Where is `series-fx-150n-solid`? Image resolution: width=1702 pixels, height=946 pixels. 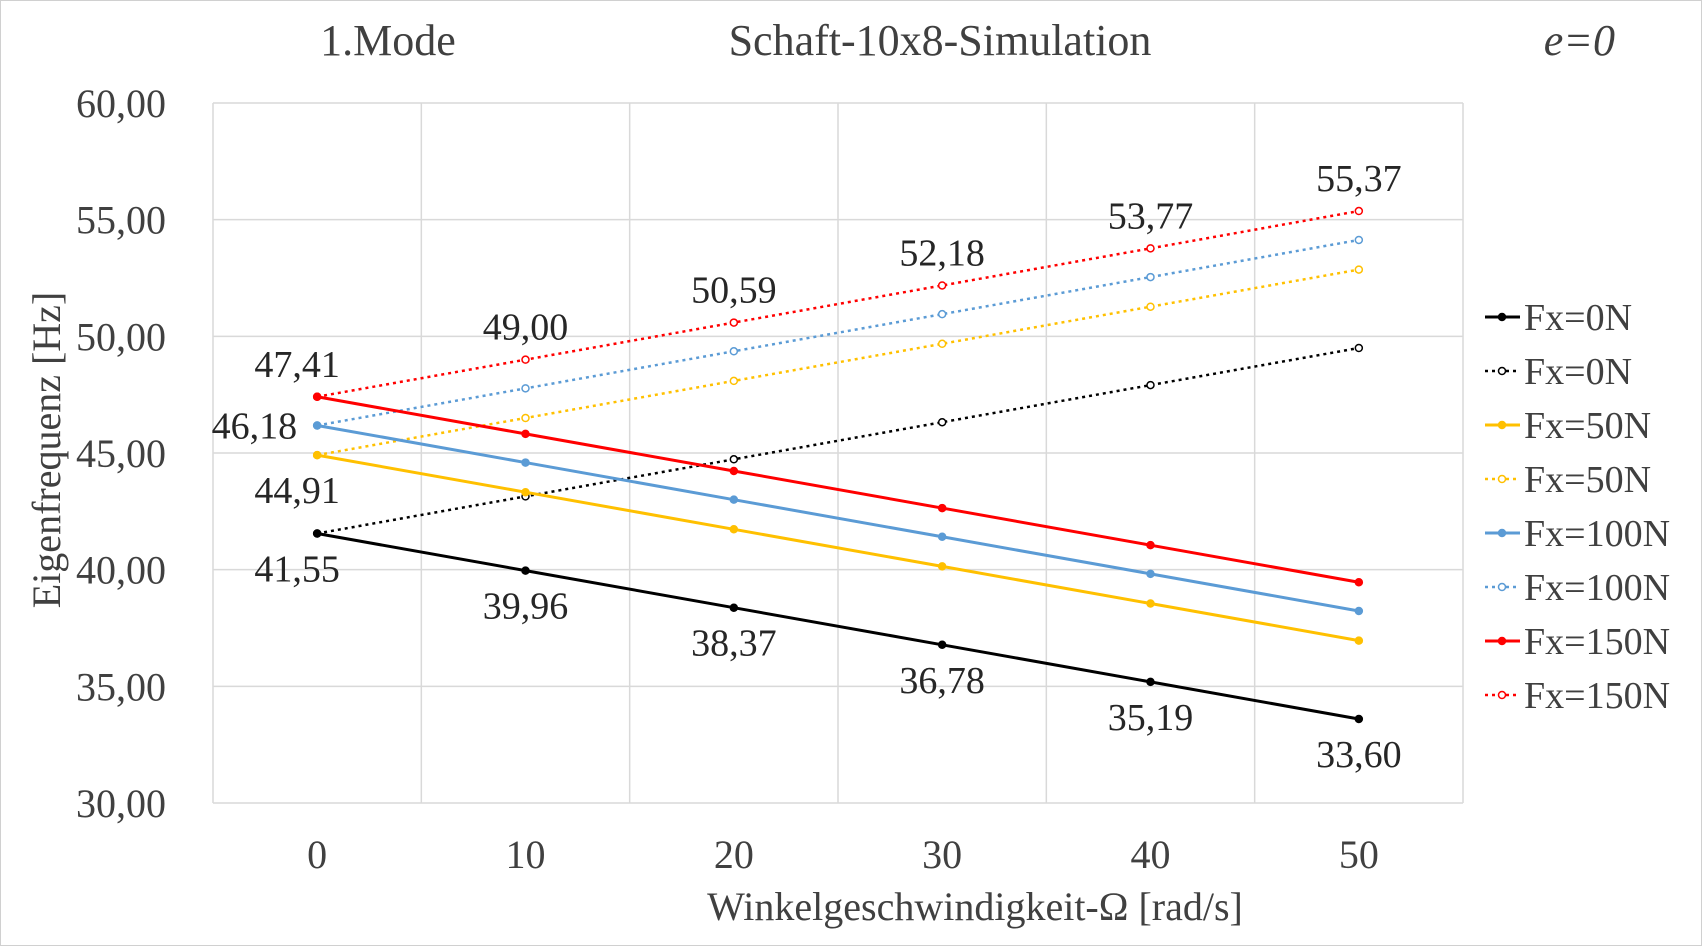 series-fx-150n-solid is located at coordinates (838, 489).